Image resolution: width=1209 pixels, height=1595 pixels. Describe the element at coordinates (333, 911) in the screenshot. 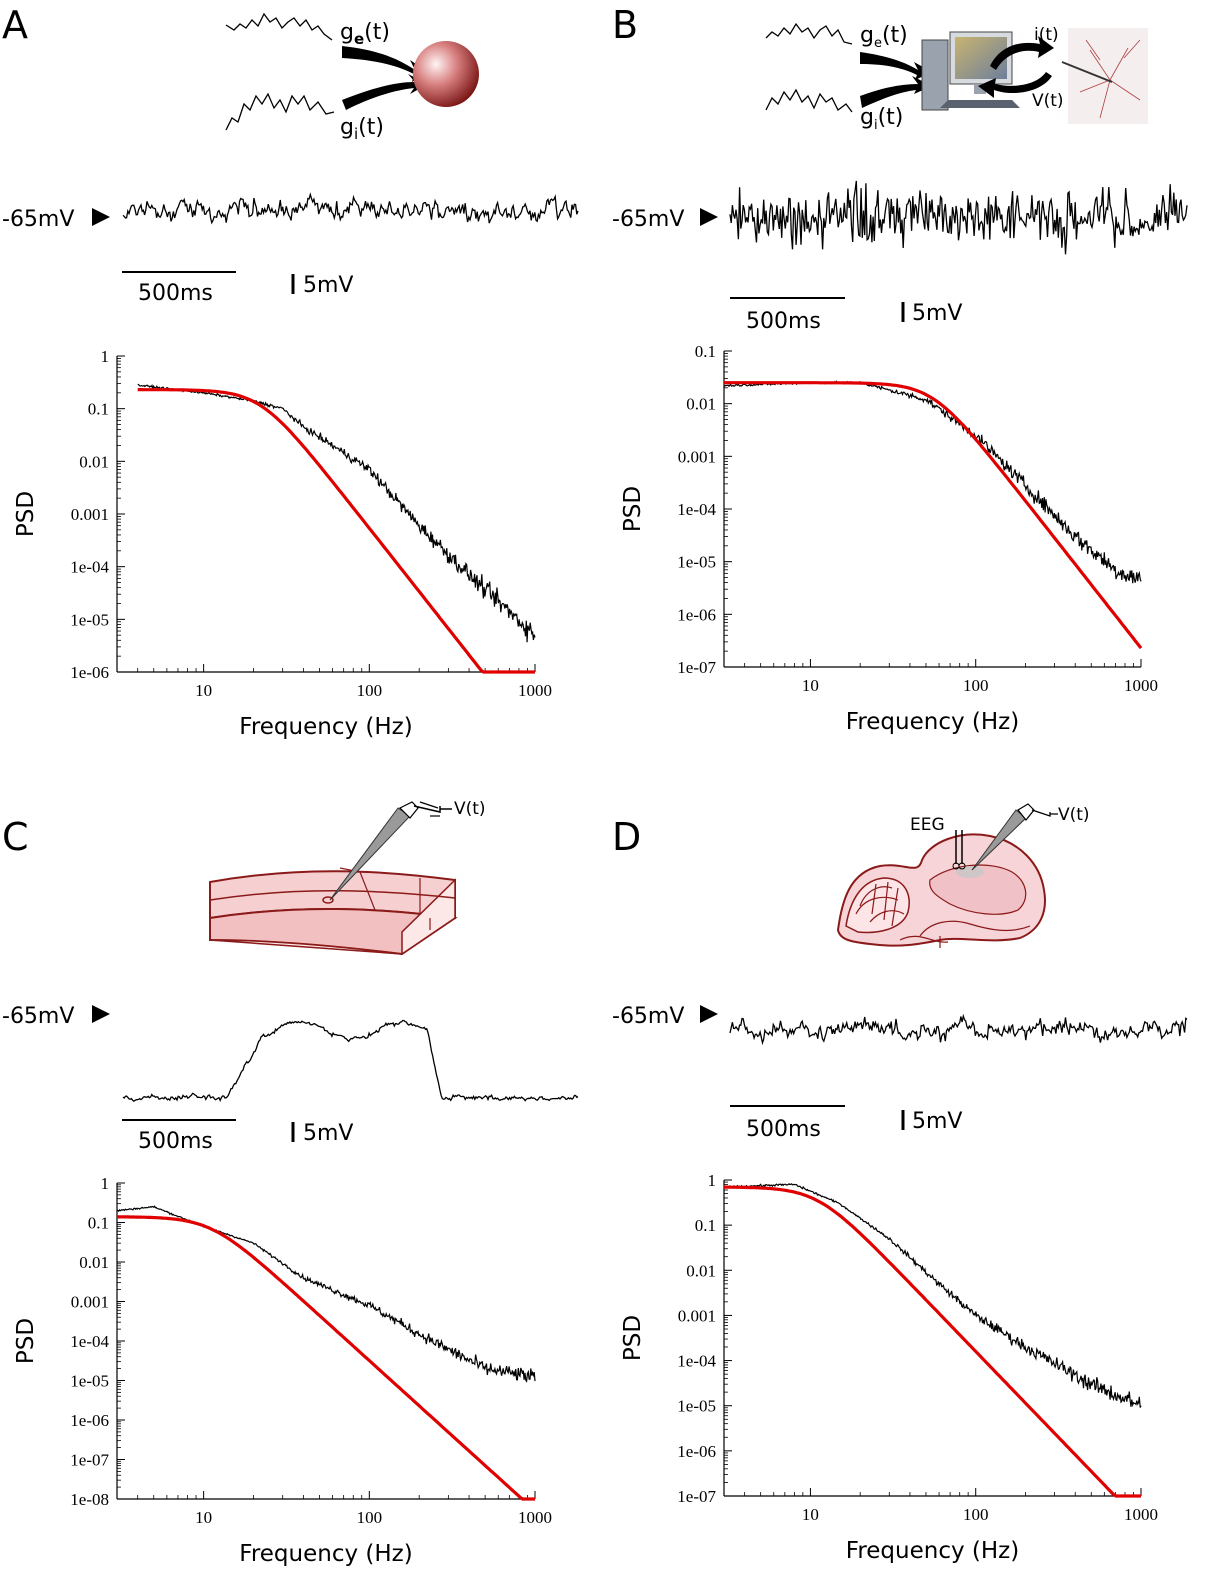

I see `cortical-slice` at that location.